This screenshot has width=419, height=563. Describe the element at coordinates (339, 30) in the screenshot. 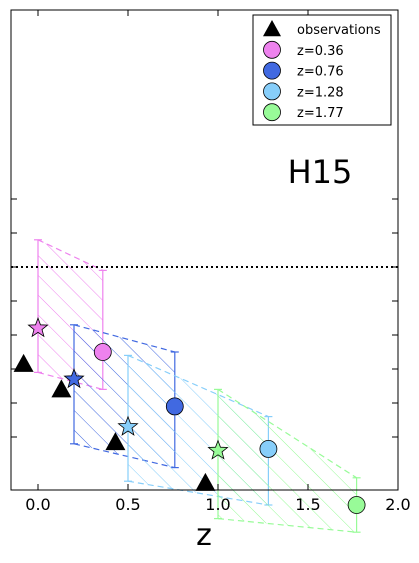

I see `legend-label: observations` at that location.